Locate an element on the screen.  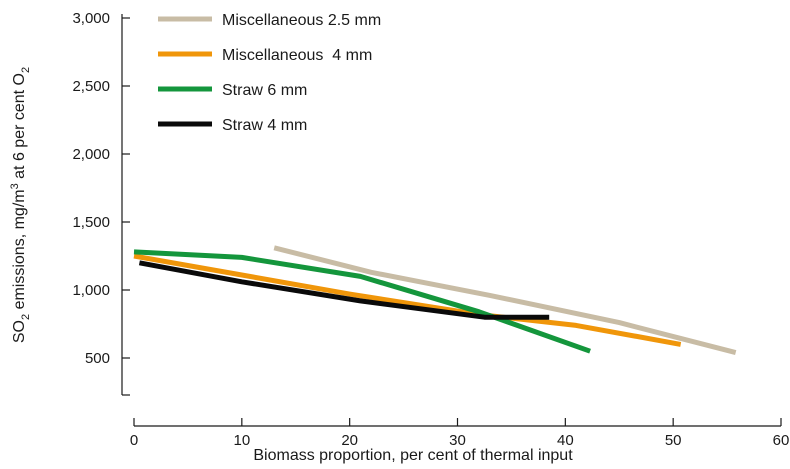
y-tick-label: 3,000 is located at coordinates (91, 18).